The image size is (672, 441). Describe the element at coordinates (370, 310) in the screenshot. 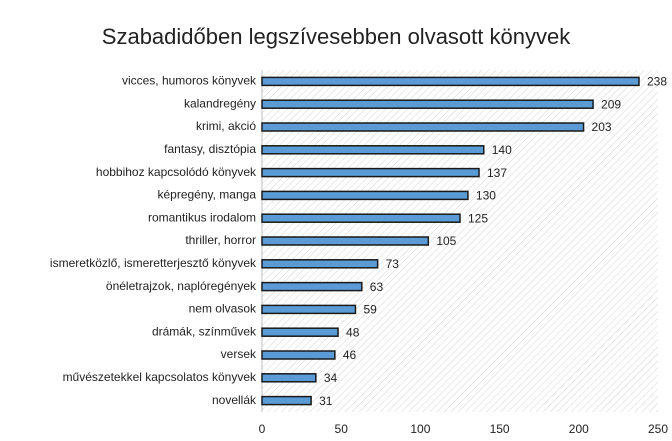

I see `data-label: 59` at that location.